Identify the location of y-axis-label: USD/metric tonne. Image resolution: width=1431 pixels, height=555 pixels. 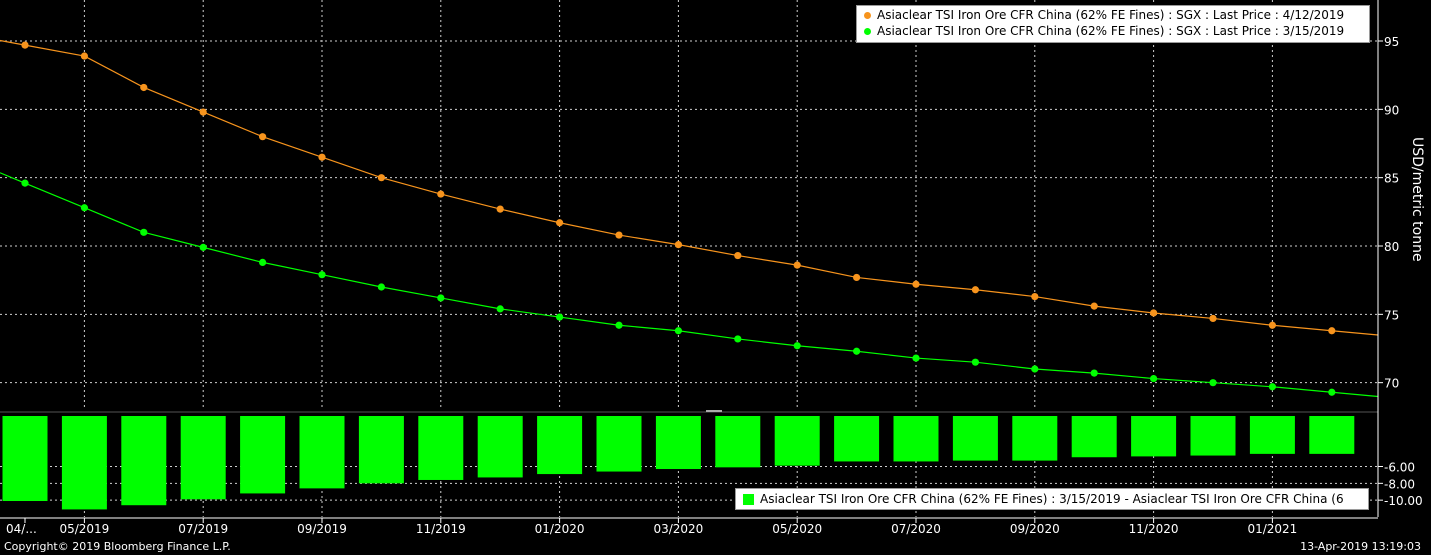
(1417, 199).